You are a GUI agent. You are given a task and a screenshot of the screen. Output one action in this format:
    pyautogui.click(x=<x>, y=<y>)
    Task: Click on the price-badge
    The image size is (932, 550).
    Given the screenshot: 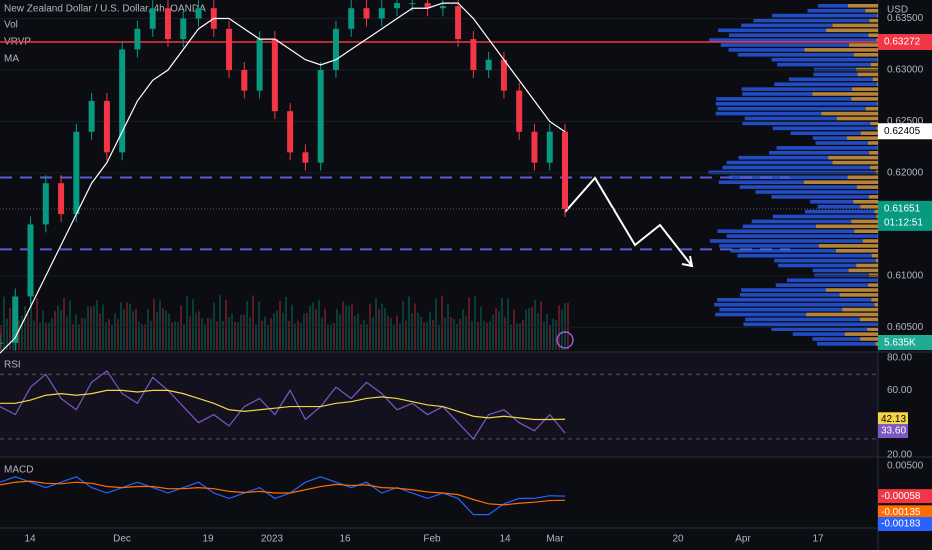 What is the action you would take?
    pyautogui.click(x=905, y=131)
    